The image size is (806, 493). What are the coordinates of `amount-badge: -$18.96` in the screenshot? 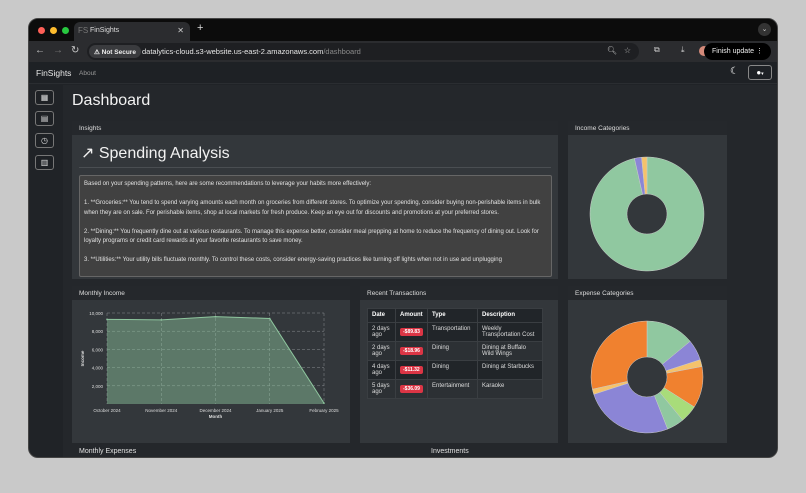 It's located at (411, 351).